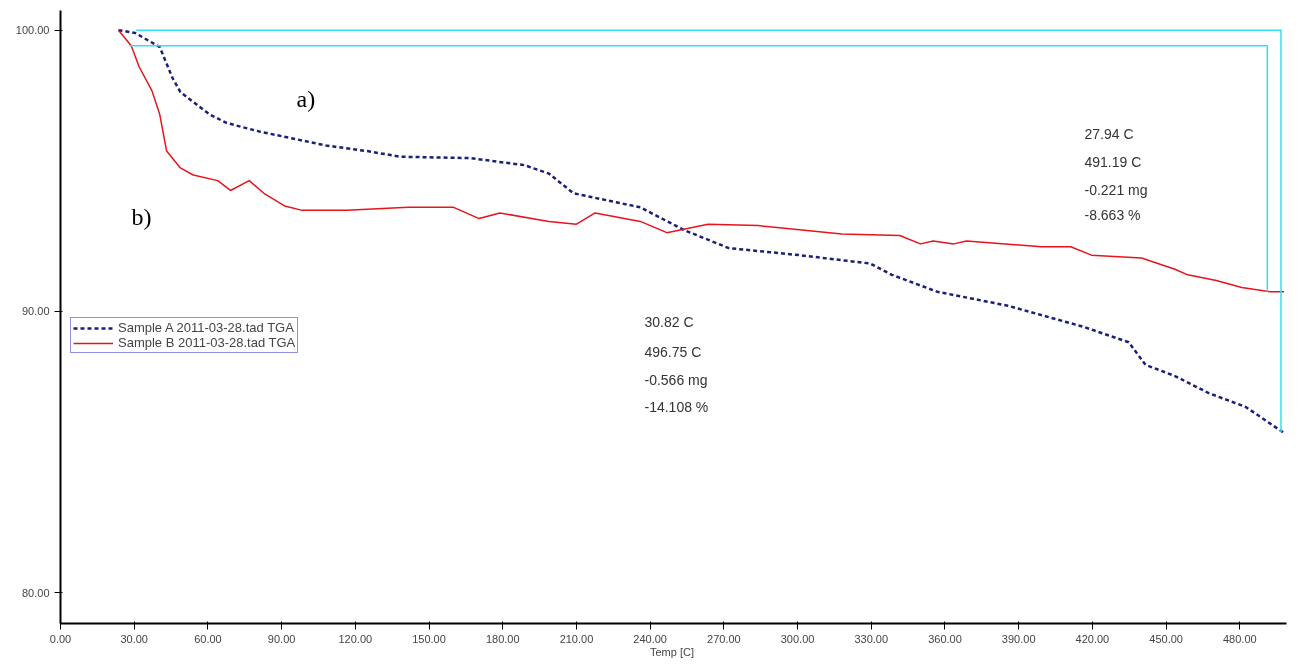 The height and width of the screenshot is (670, 1314). I want to click on x-tick-label: 210.00, so click(576, 638).